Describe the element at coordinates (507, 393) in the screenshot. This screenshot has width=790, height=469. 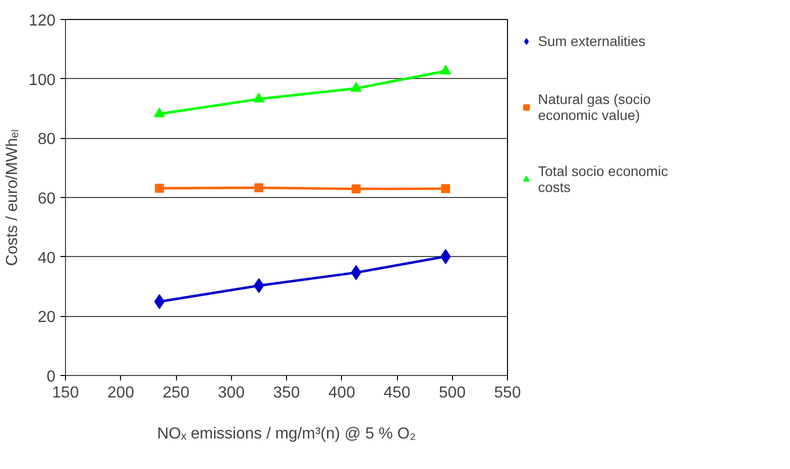
I see `x-tick-label: 550` at that location.